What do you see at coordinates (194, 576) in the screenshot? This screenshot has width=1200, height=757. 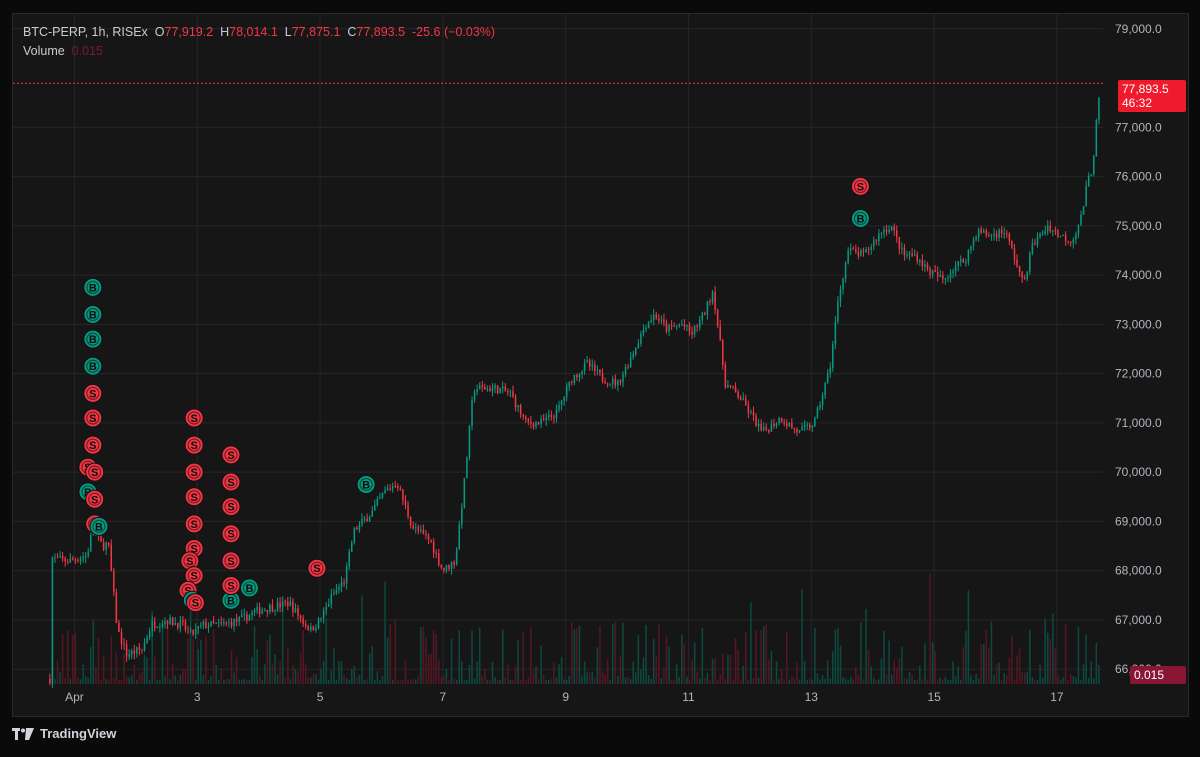 I see `marker-ring` at bounding box center [194, 576].